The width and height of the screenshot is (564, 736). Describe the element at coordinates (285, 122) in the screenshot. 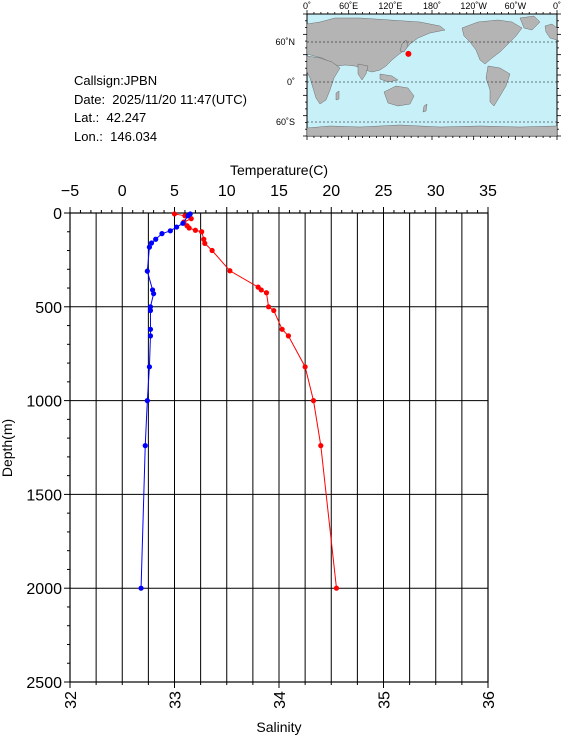

I see `map-latitude-label: 60˚S` at that location.